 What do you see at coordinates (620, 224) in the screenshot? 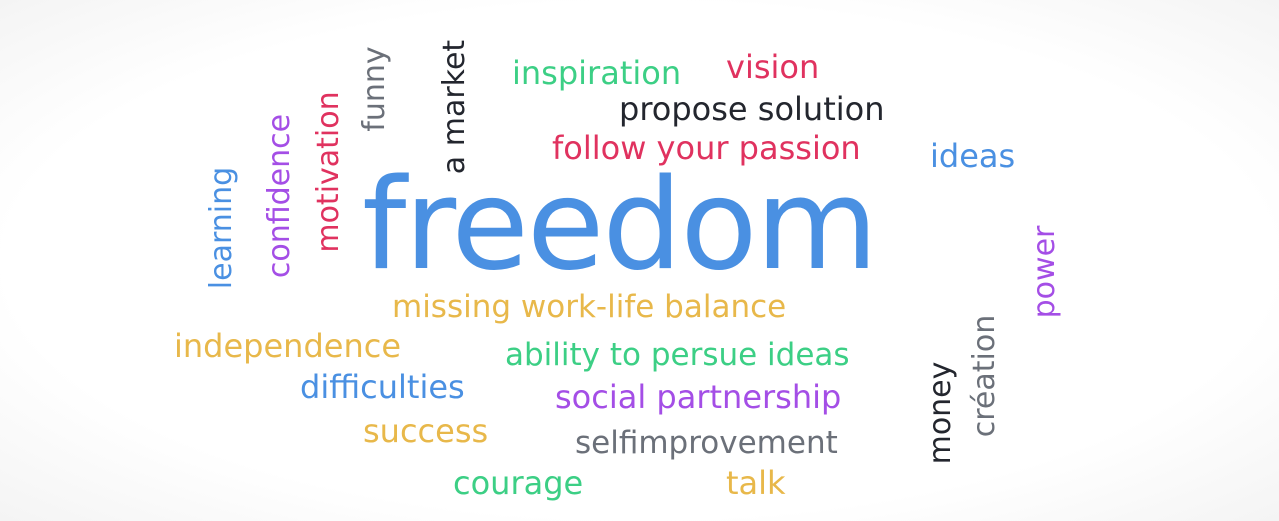
I see `word-freedom: freedom` at bounding box center [620, 224].